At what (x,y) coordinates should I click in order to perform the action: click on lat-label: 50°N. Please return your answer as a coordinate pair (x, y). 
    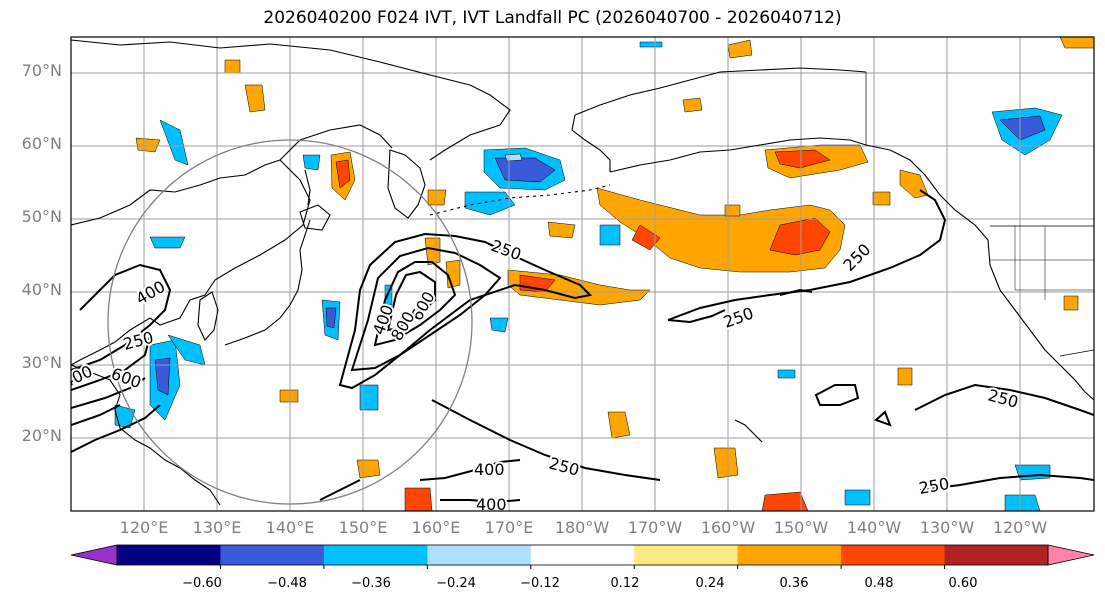
    Looking at the image, I should click on (41, 216).